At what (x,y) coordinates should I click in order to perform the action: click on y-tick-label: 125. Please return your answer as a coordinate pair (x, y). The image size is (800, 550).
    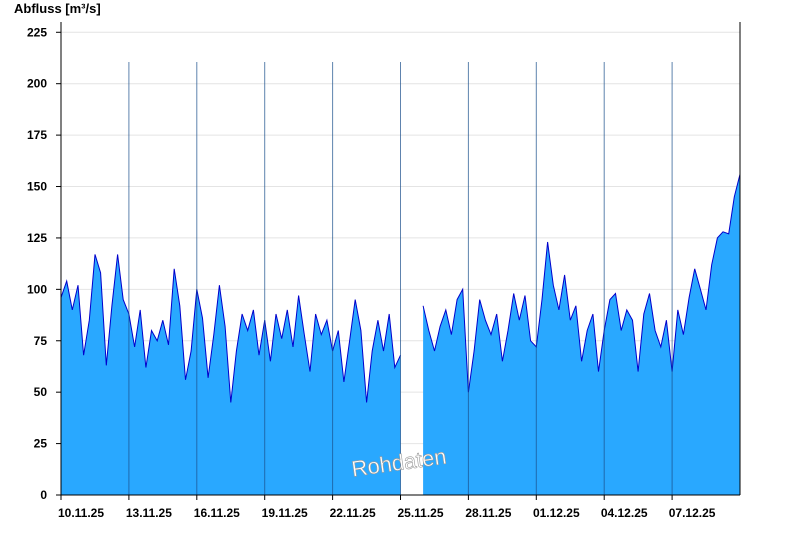
    Looking at the image, I should click on (37, 238).